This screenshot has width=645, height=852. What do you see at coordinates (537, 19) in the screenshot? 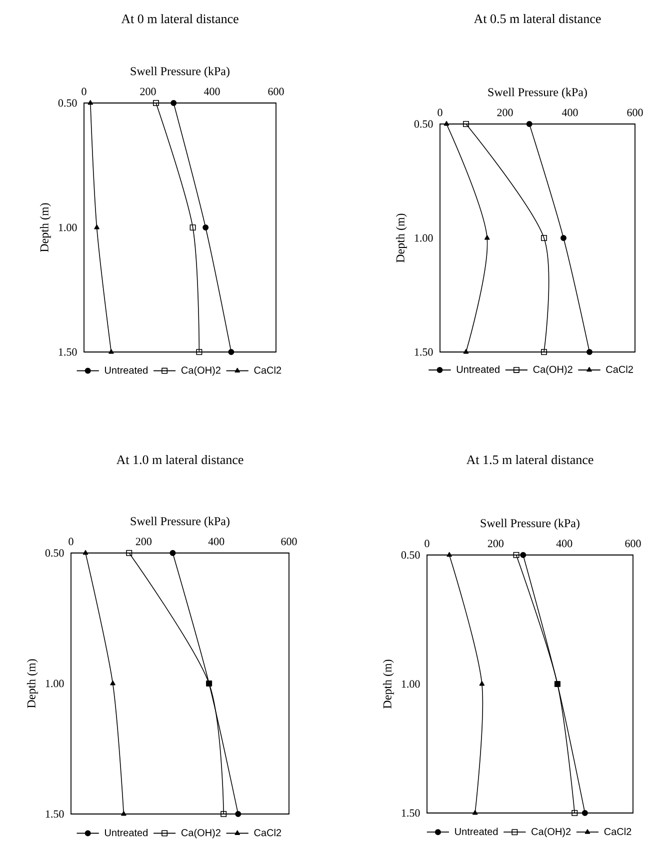
I see `chart-title: At 0.5 m lateral distance` at bounding box center [537, 19].